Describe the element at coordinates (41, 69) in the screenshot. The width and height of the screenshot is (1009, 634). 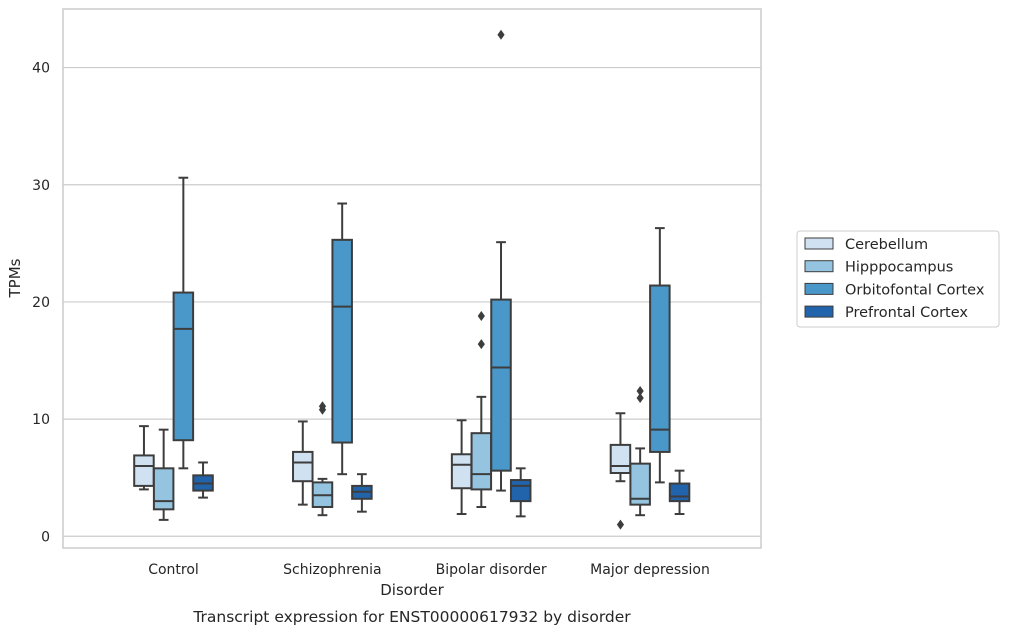
I see `y-tick-label: 40` at that location.